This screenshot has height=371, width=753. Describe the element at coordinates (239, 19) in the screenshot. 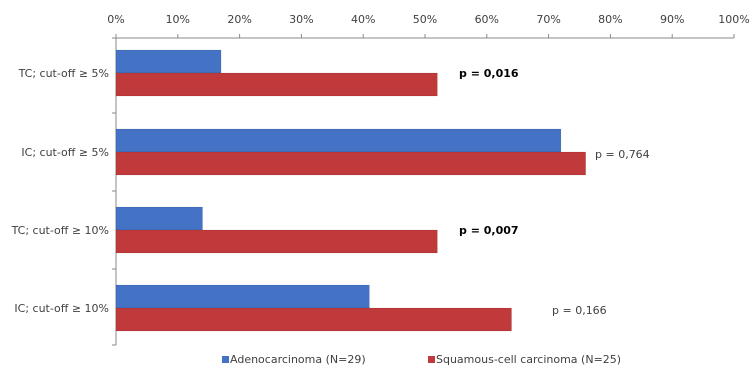

I see `x-tick-label: 20%` at that location.